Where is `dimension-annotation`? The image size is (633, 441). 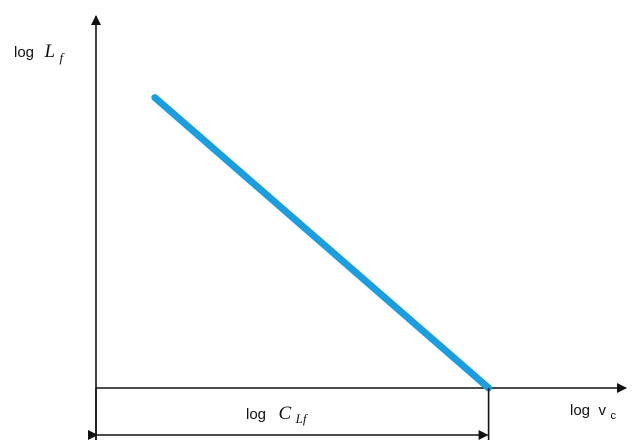
dimension-annotation is located at coordinates (289, 414).